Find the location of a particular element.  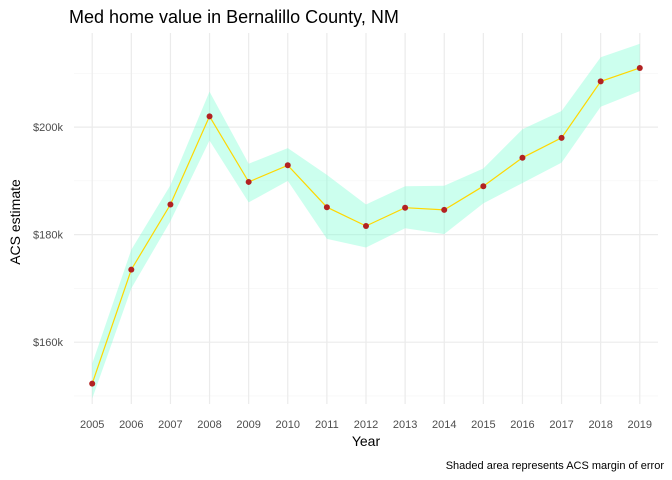

x-tick-label: 2012 is located at coordinates (366, 425).